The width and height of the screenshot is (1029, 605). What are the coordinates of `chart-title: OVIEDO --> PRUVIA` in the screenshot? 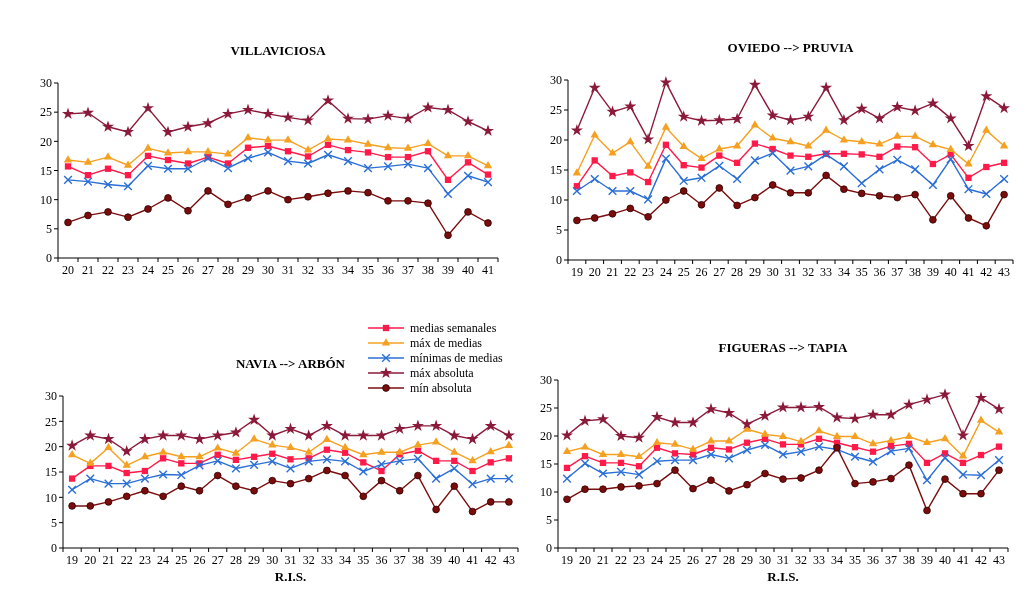 It's located at (791, 47).